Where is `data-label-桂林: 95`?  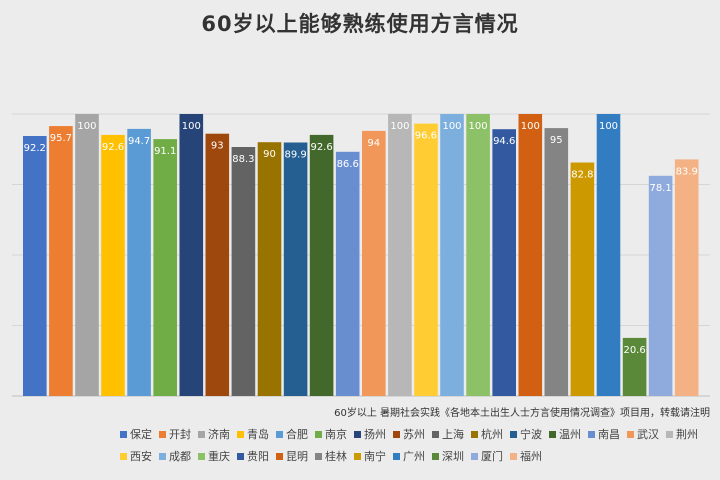 data-label-桂林: 95 is located at coordinates (556, 140).